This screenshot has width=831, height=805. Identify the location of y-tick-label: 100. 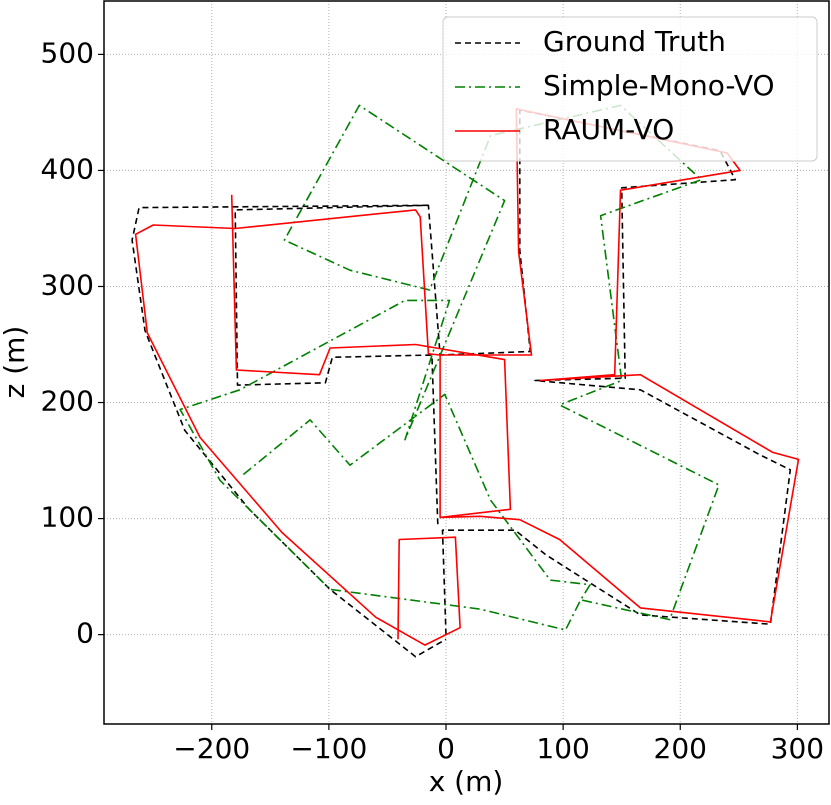
(67, 517).